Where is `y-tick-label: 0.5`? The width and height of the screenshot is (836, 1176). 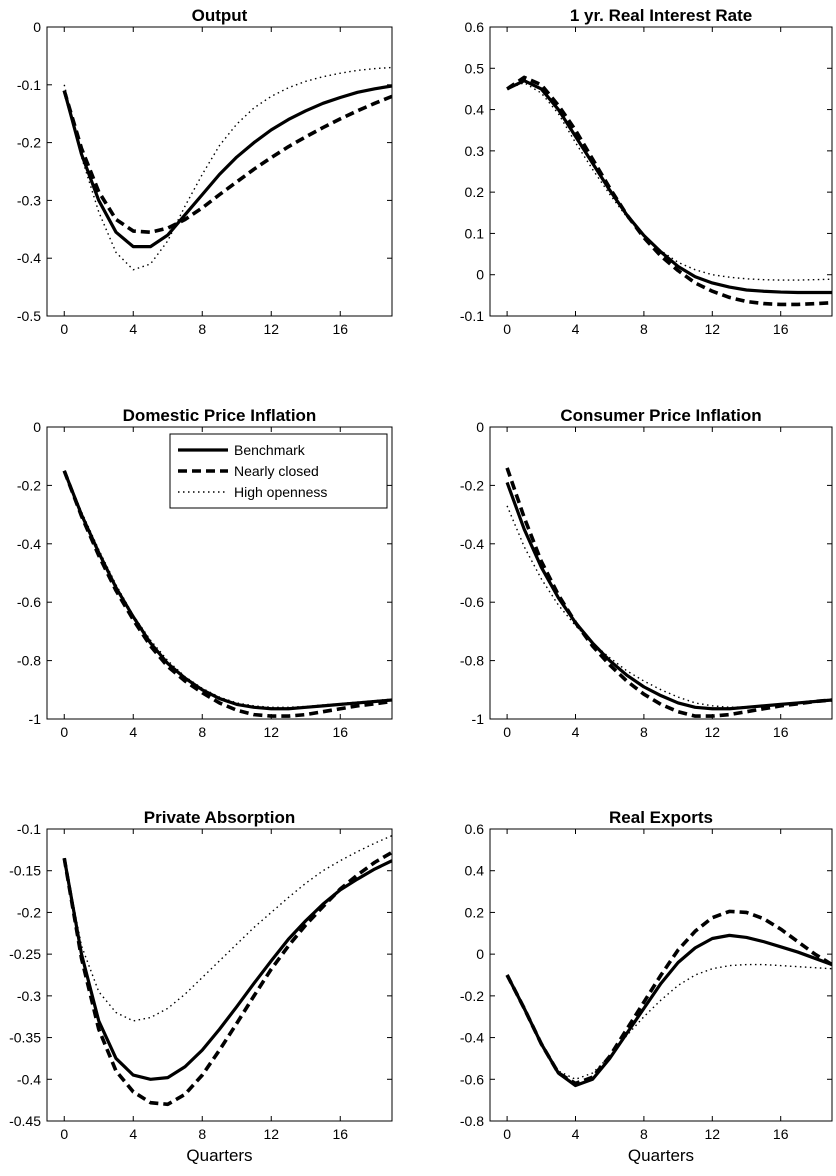 y-tick-label: 0.5 is located at coordinates (475, 68).